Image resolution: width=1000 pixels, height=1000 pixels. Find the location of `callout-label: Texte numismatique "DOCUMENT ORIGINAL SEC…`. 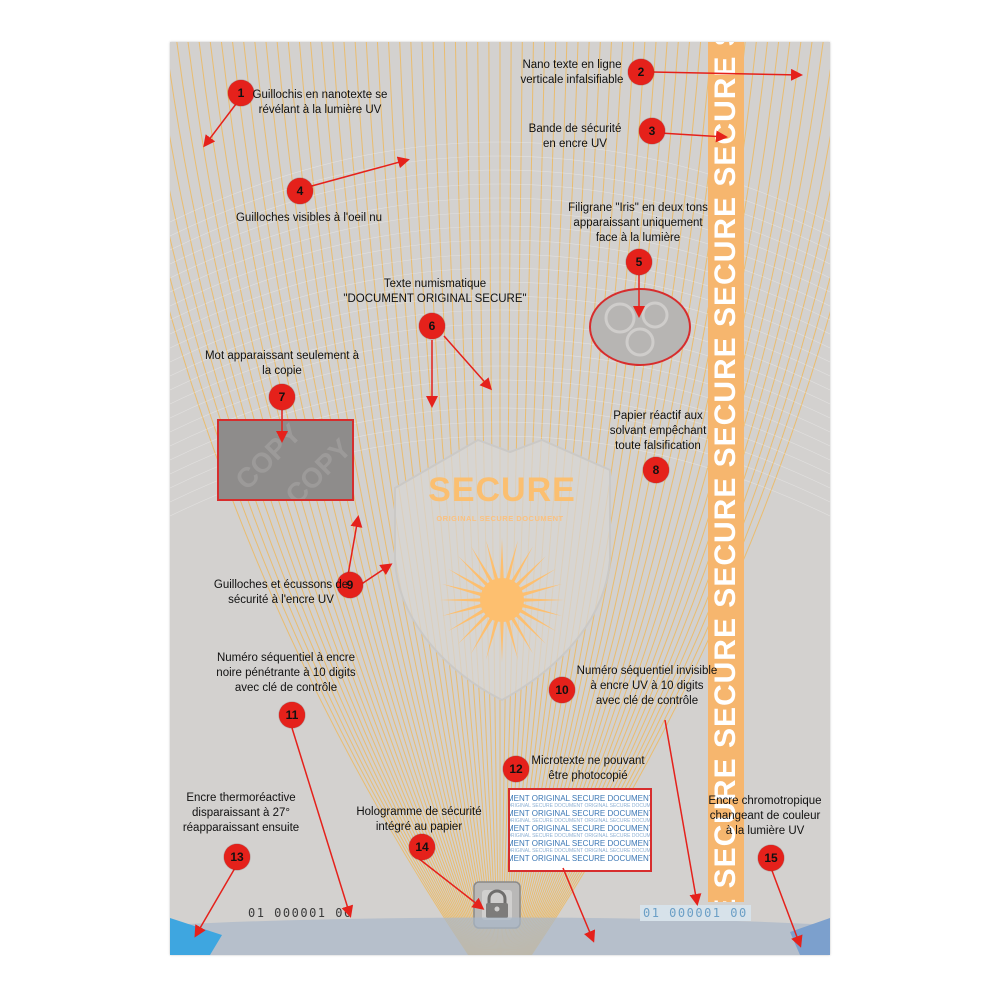

callout-label: Texte numismatique "DOCUMENT ORIGINAL SEC… is located at coordinates (435, 291).